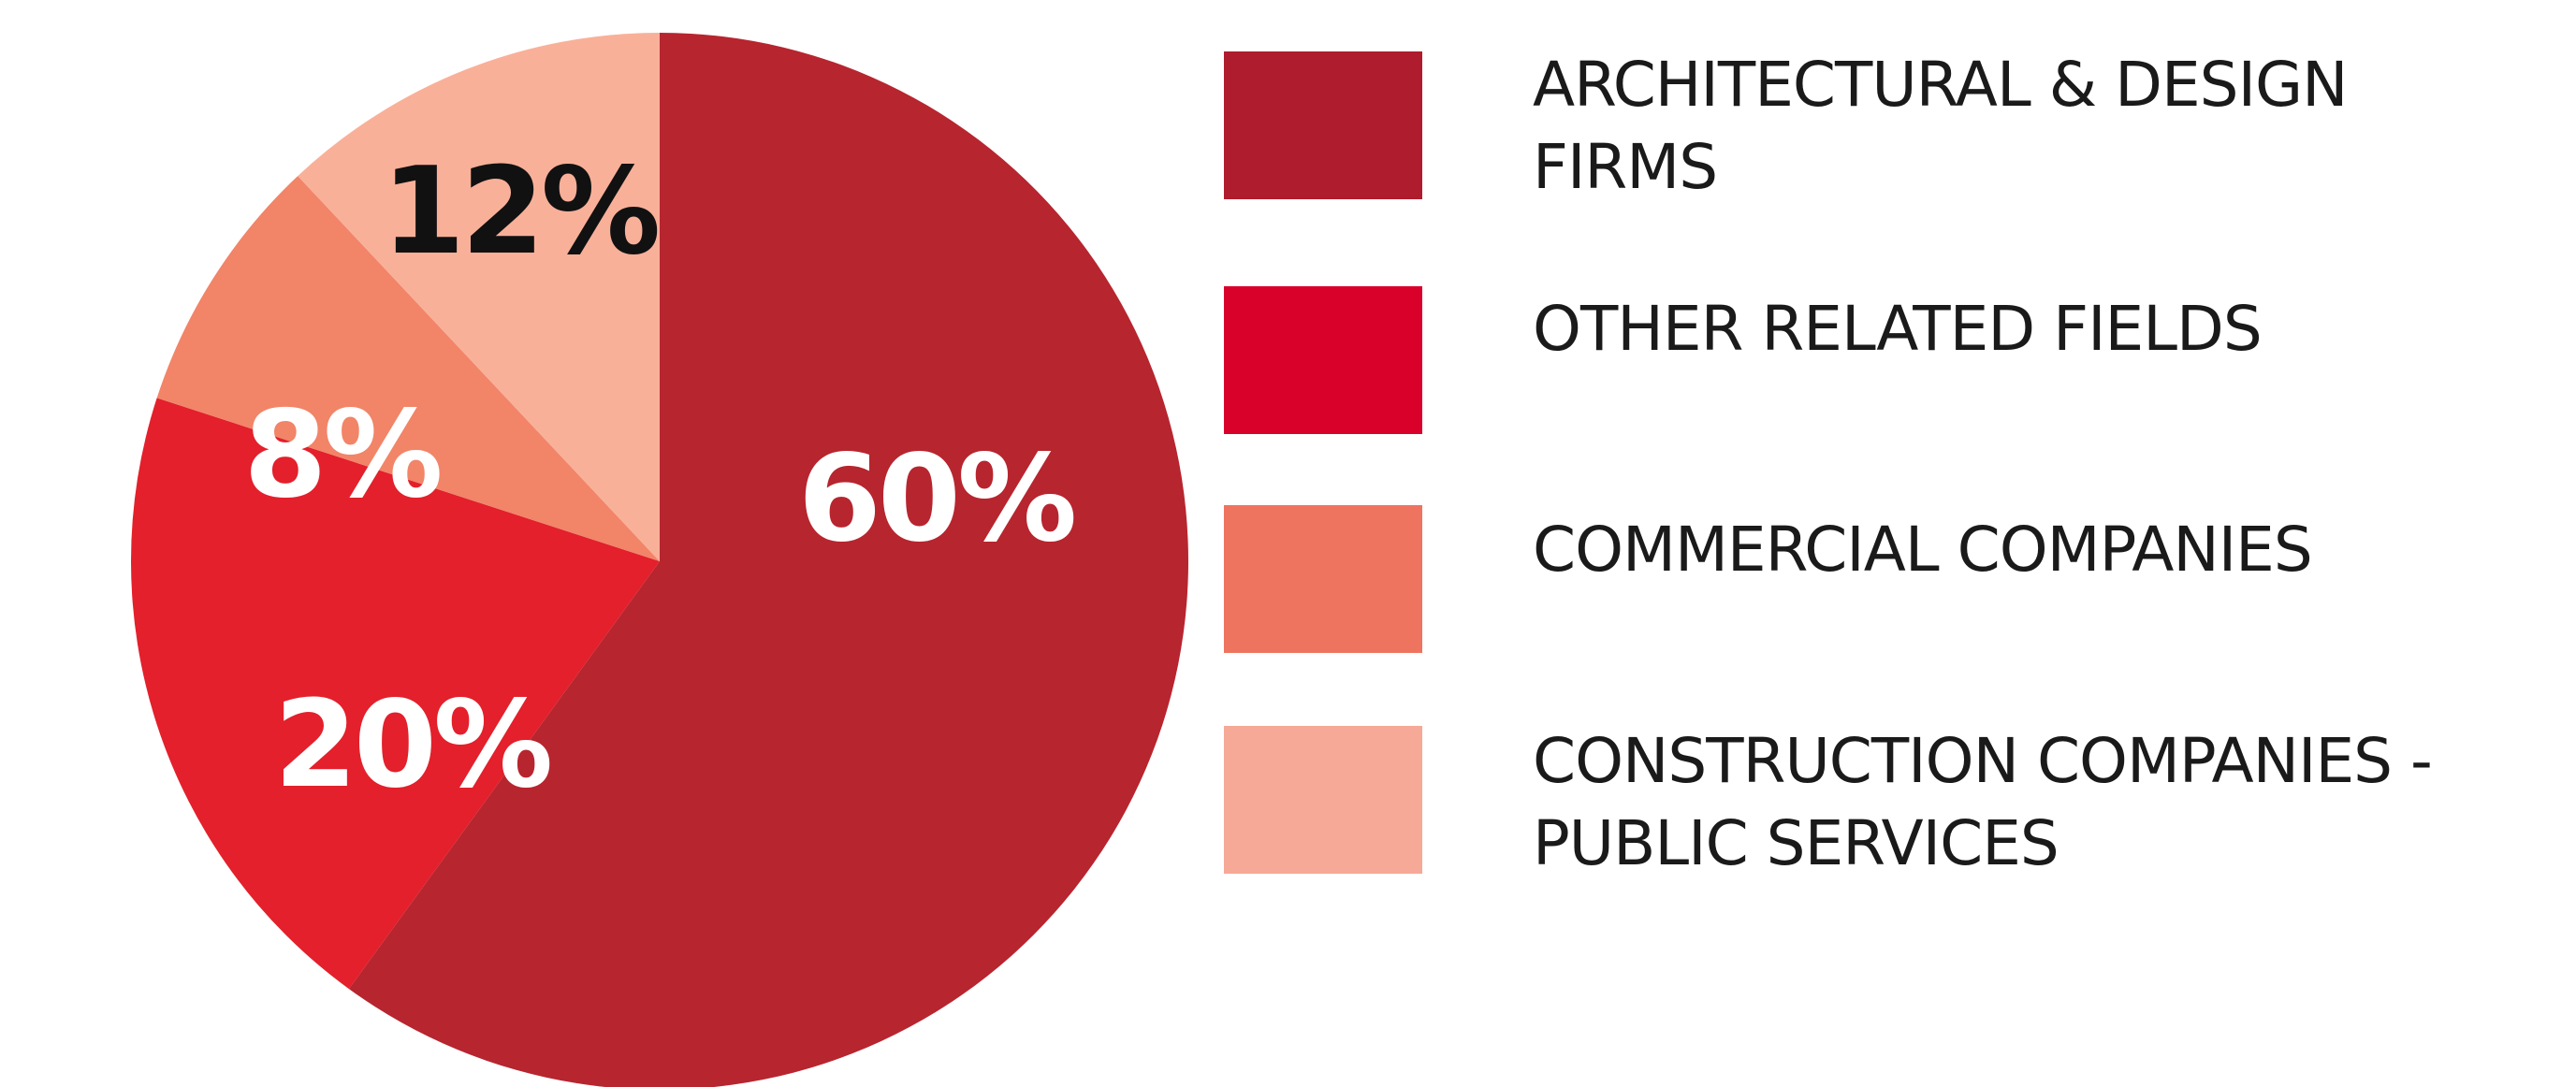 Image resolution: width=2576 pixels, height=1087 pixels. What do you see at coordinates (1323, 360) in the screenshot?
I see `legend-swatch-other-related` at bounding box center [1323, 360].